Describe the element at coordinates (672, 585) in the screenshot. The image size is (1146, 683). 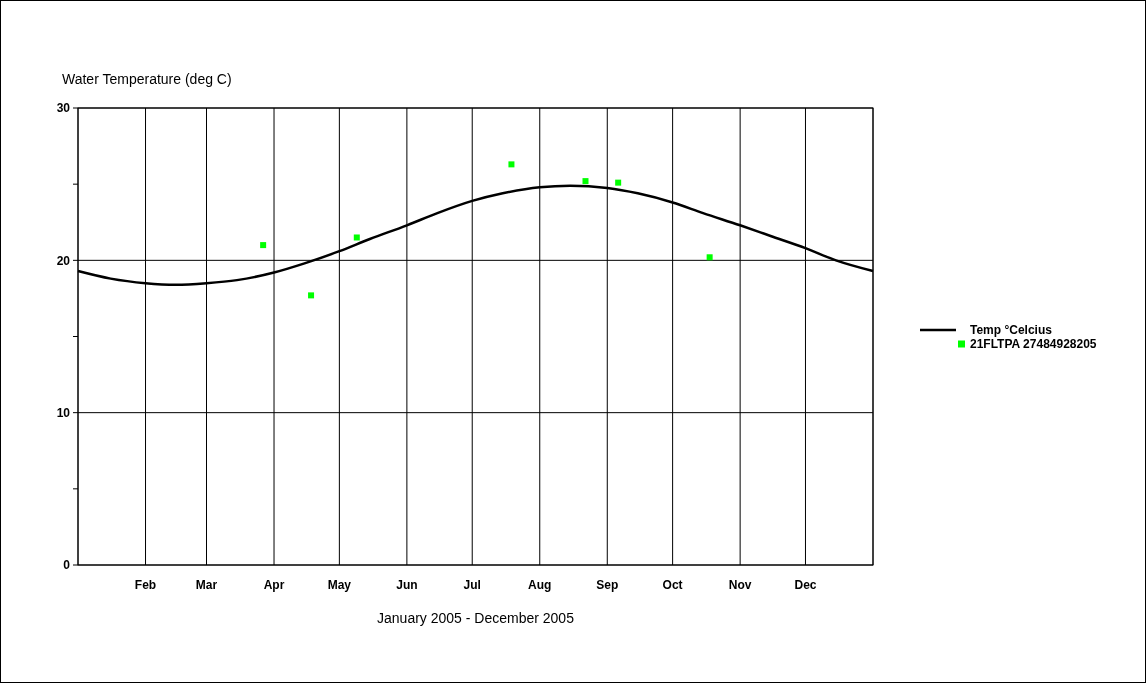
I see `x-tick-label: Oct` at that location.